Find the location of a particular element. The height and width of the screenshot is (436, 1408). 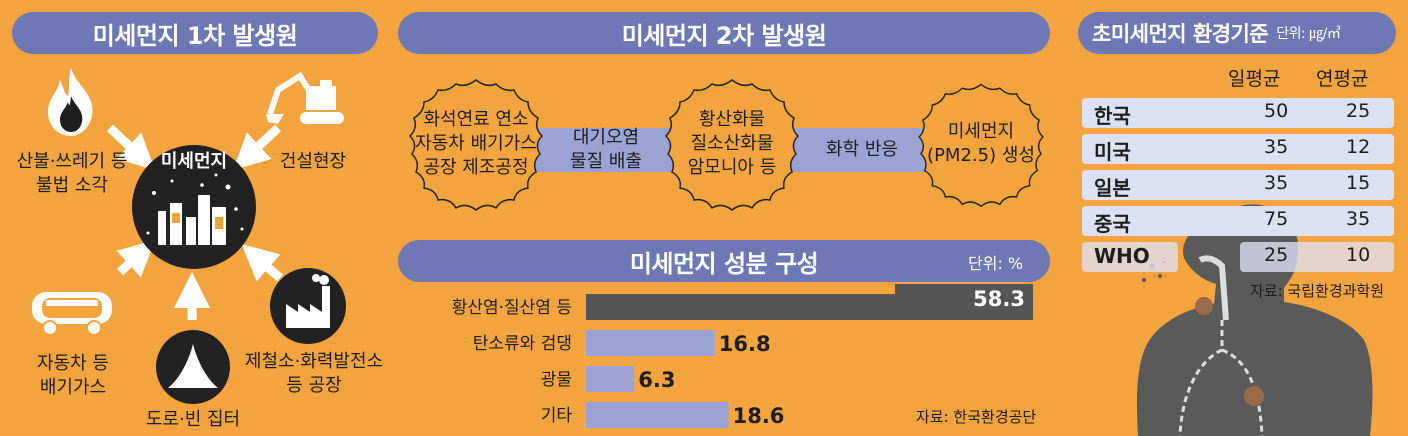

annual-value: 12 is located at coordinates (1358, 147).